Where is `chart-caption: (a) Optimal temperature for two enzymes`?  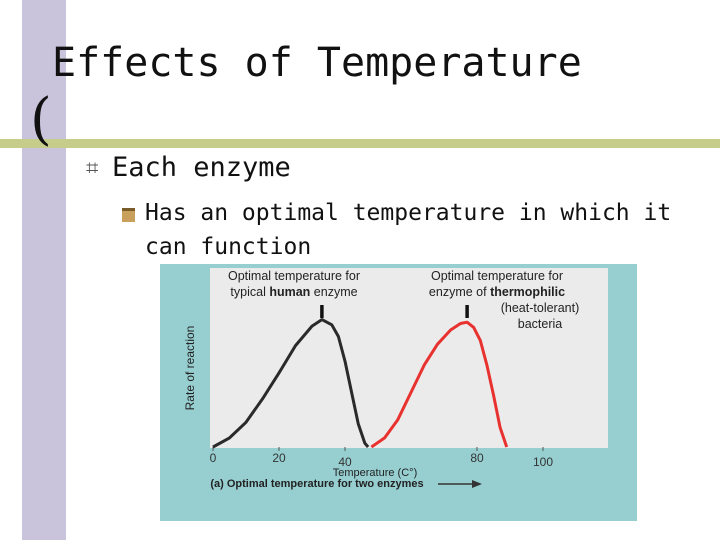
chart-caption: (a) Optimal temperature for two enzymes is located at coordinates (316, 484).